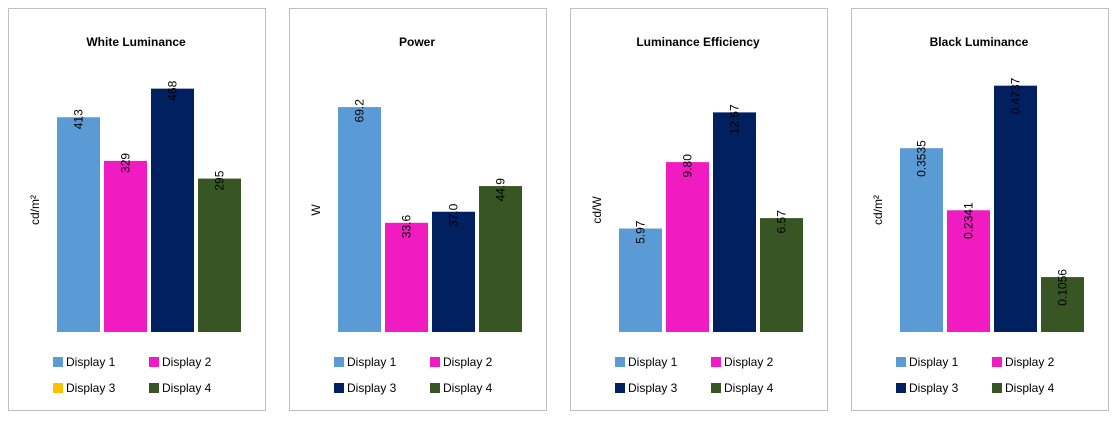  Describe the element at coordinates (501, 190) in the screenshot. I see `value-label: 44.9` at that location.